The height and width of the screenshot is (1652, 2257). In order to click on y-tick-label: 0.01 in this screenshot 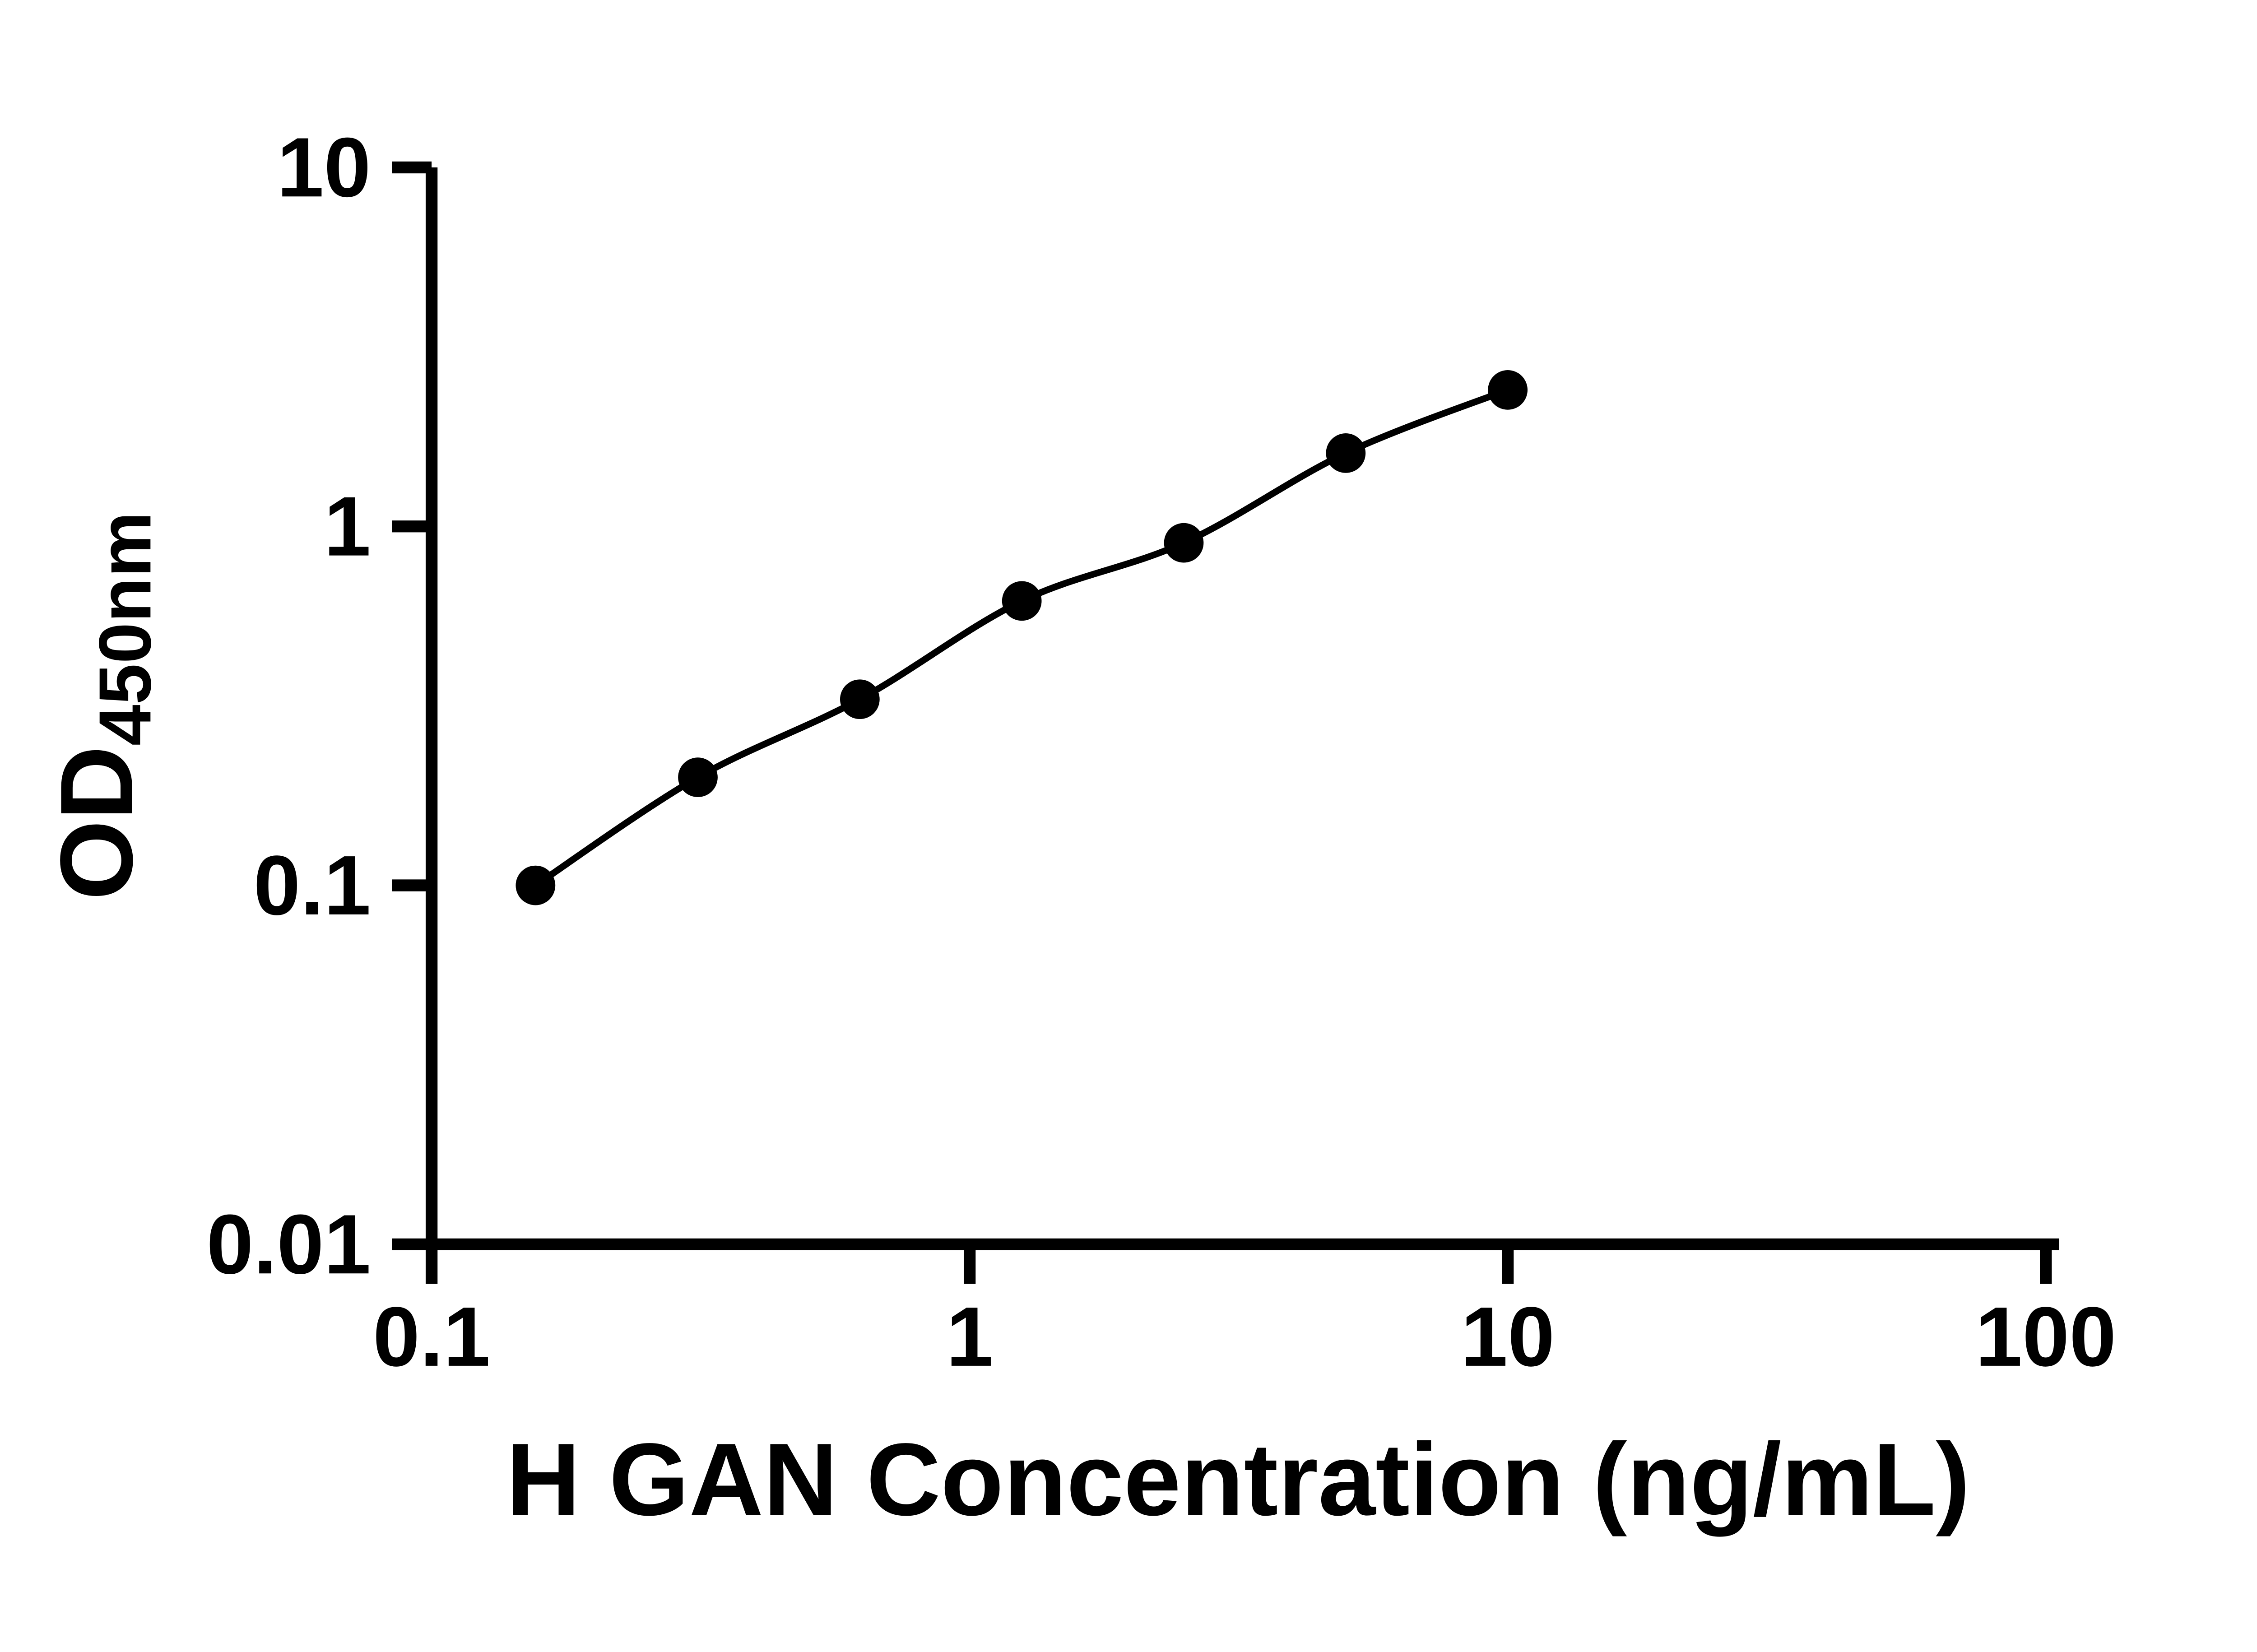, I will do `click(289, 1244)`.